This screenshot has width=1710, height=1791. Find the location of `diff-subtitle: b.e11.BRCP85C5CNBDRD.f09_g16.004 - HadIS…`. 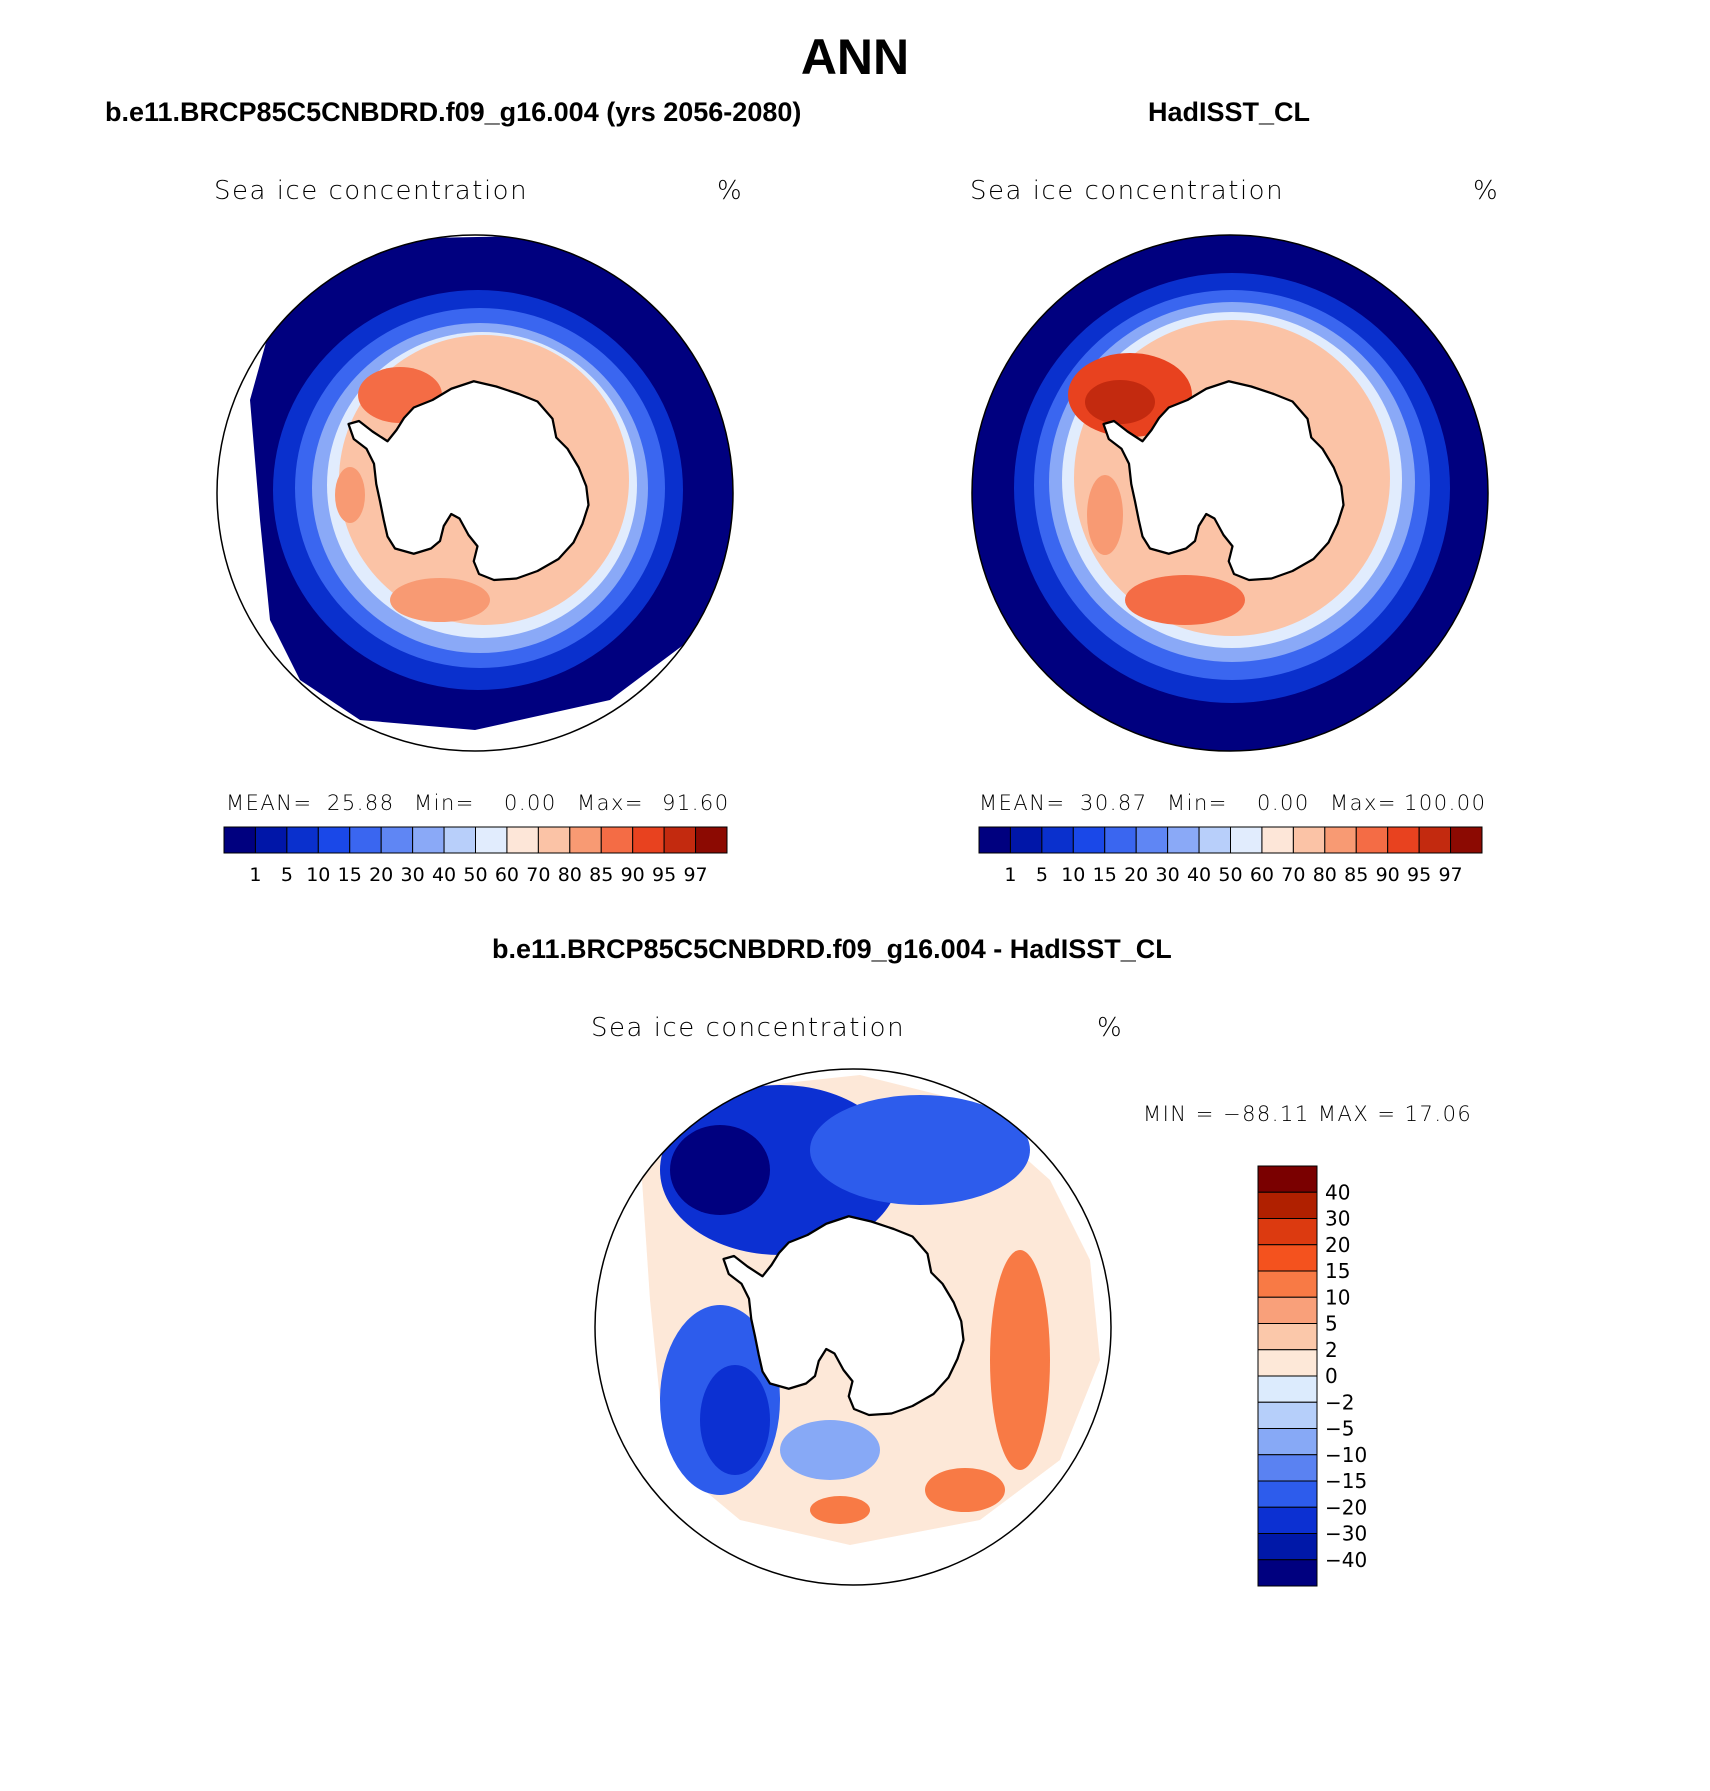

diff-subtitle: b.e11.BRCP85C5CNBDRD.f09_g16.004 - HadIS… is located at coordinates (832, 949).